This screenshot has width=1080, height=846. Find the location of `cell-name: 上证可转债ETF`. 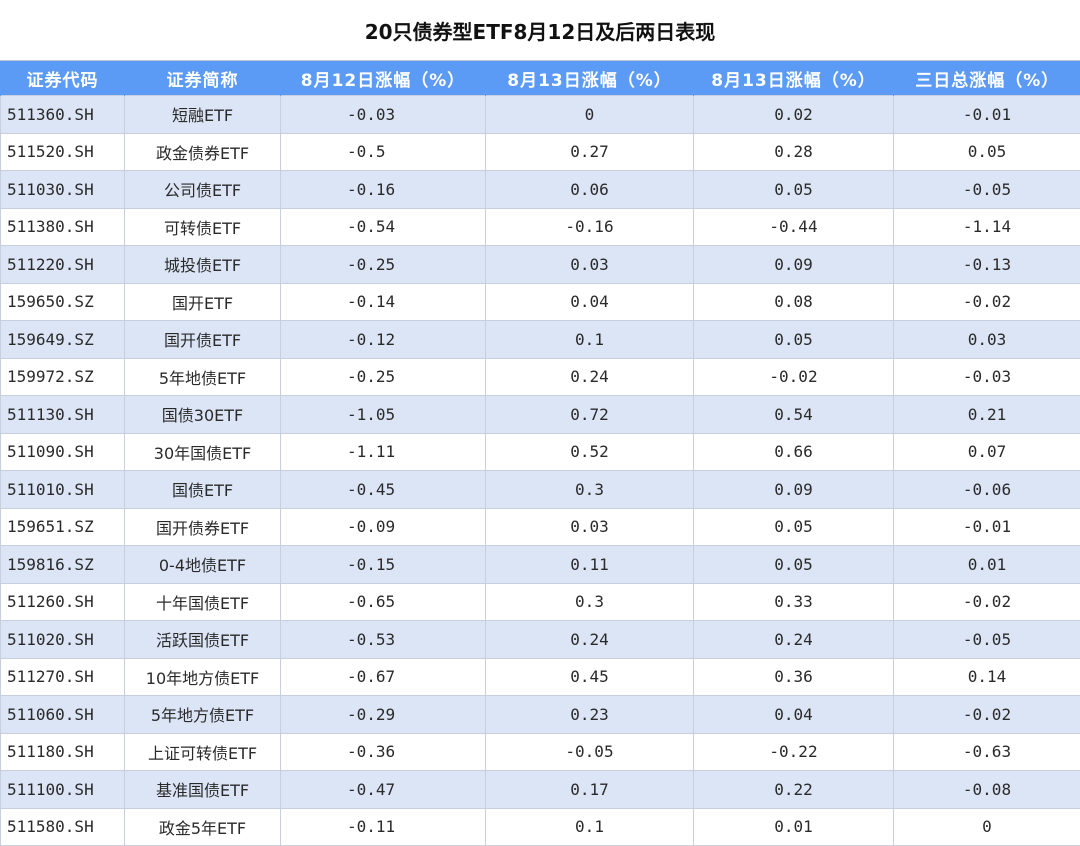

cell-name: 上证可转债ETF is located at coordinates (203, 752).